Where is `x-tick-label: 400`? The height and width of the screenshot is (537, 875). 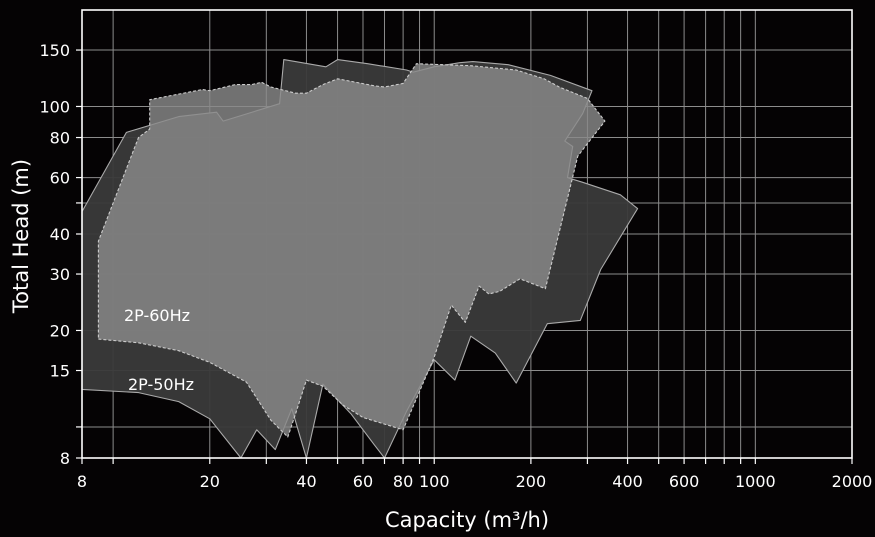 x-tick-label: 400 is located at coordinates (627, 481).